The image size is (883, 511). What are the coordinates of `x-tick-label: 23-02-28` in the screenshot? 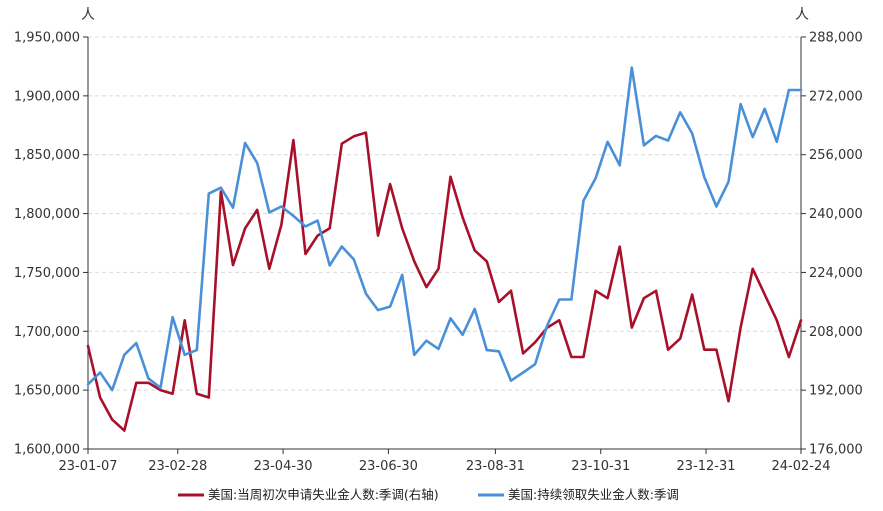 It's located at (177, 466).